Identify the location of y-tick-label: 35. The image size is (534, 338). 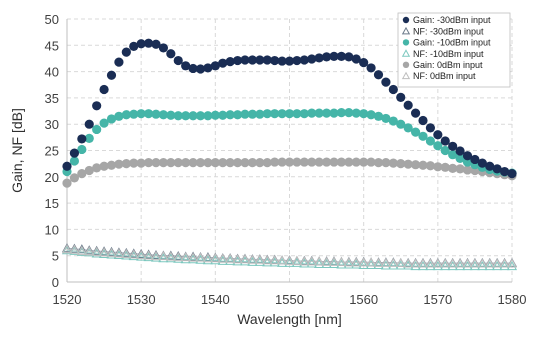
(52, 98).